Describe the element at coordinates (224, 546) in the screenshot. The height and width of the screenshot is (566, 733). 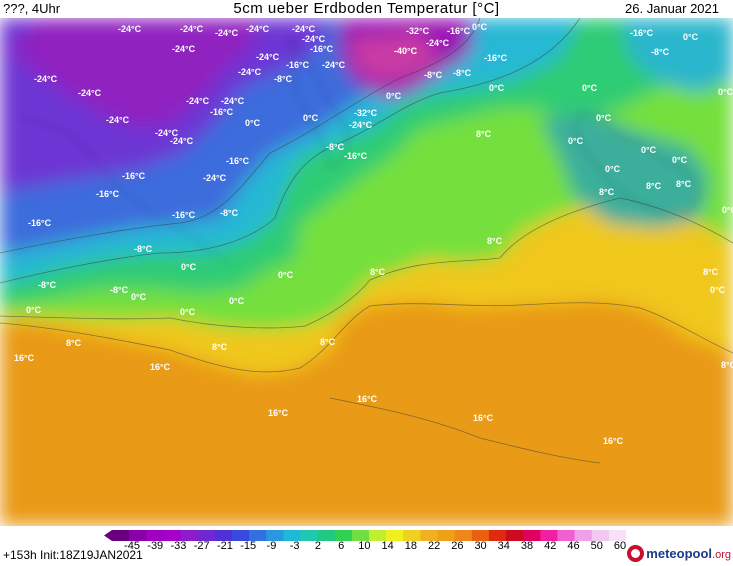
I see `colorbar-tick: -21` at that location.